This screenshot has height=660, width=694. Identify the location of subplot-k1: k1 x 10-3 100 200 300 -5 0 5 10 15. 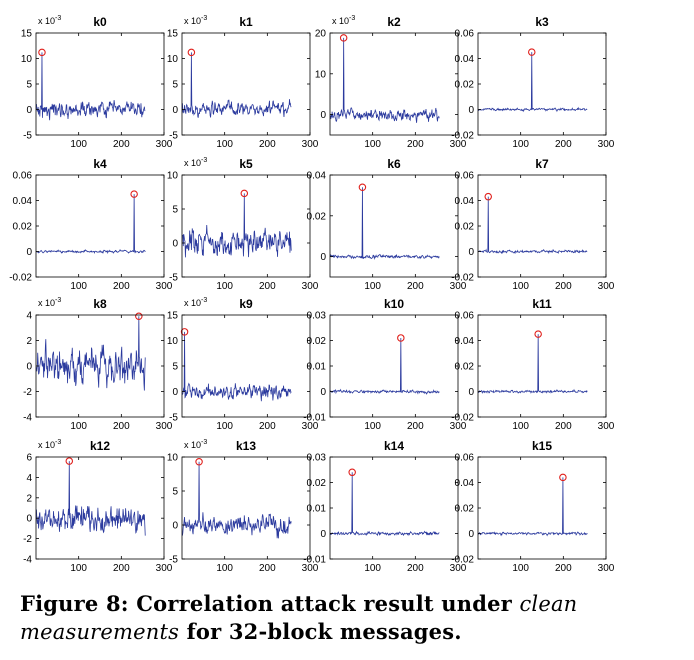
(243, 82).